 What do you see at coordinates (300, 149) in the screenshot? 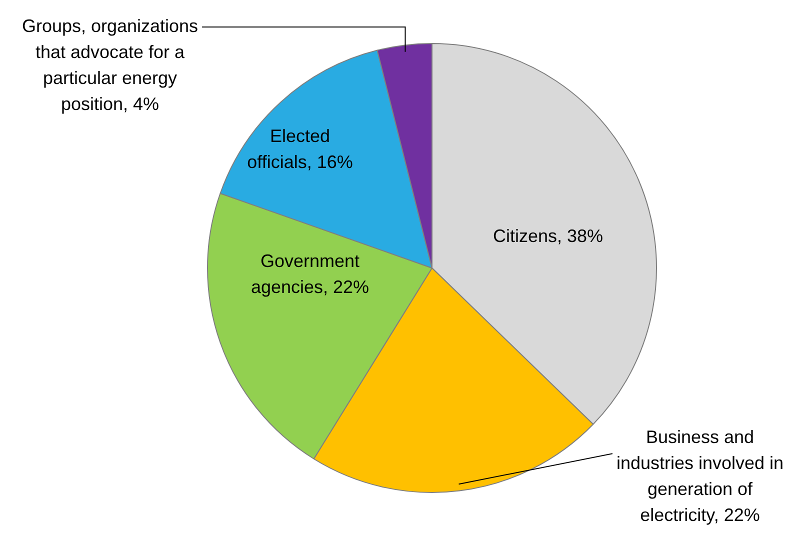
I see `slice-label: Elected officials, 16%` at bounding box center [300, 149].